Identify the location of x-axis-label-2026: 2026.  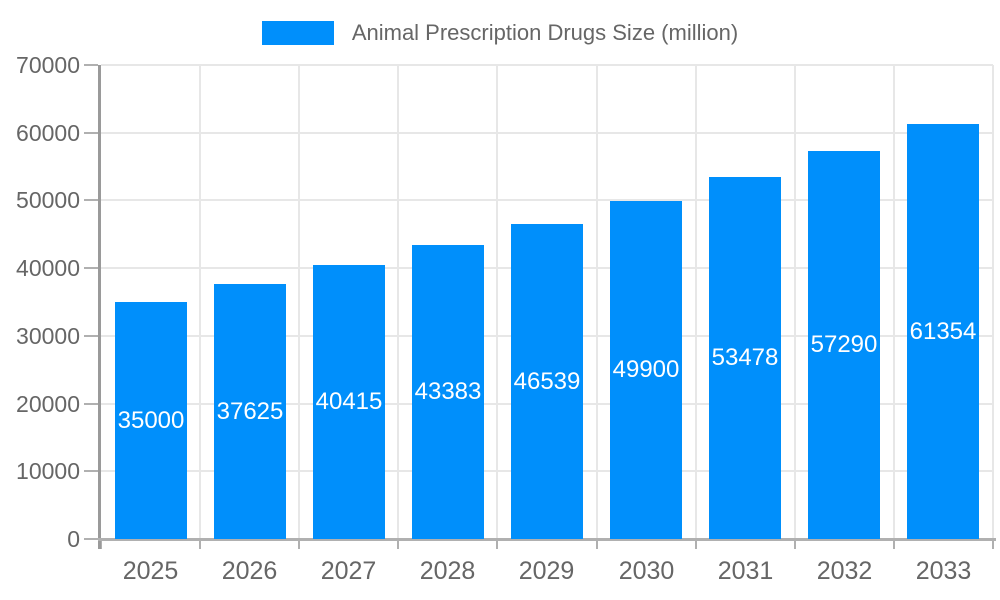
(249, 571).